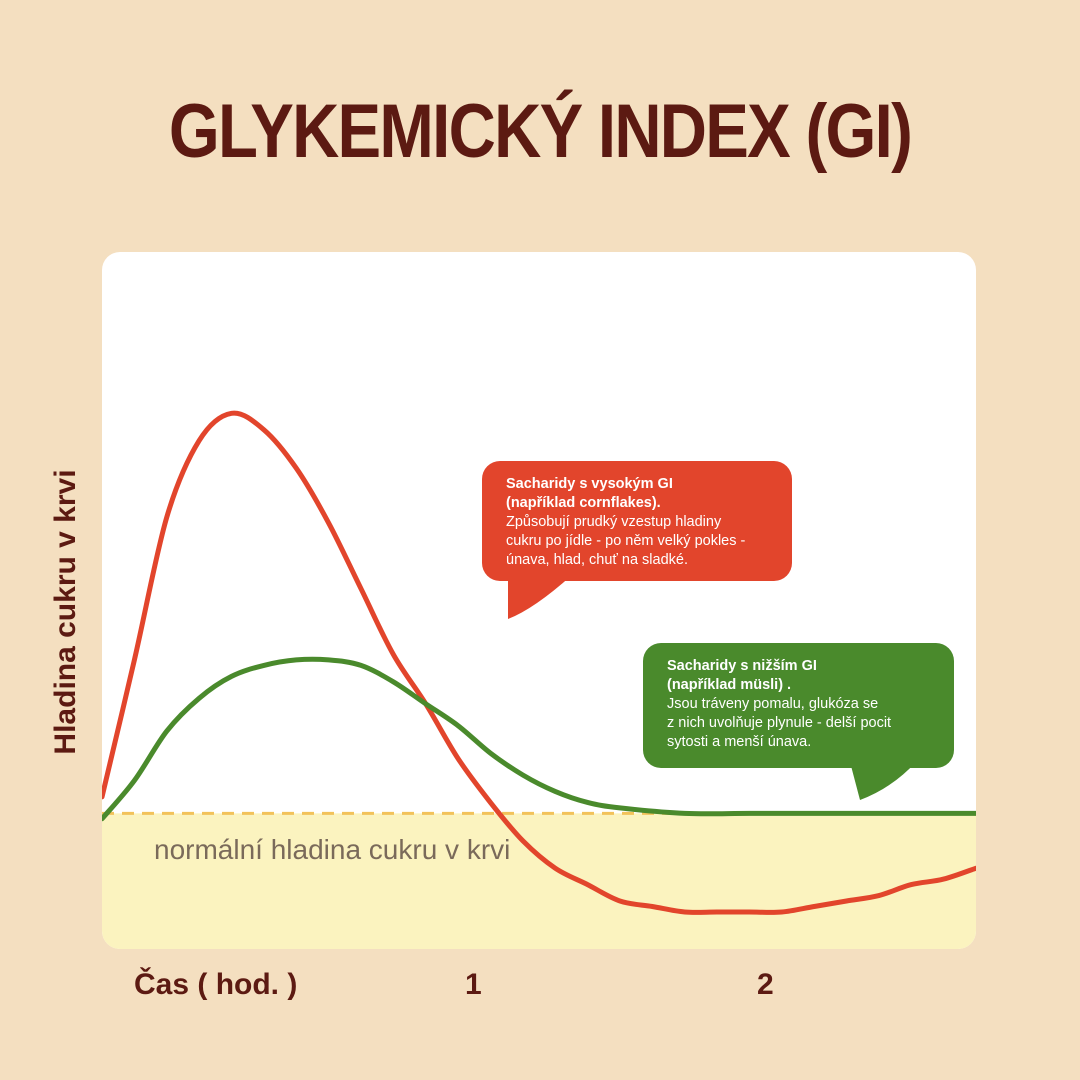  Describe the element at coordinates (473, 984) in the screenshot. I see `x-tick-label-1: 1` at that location.